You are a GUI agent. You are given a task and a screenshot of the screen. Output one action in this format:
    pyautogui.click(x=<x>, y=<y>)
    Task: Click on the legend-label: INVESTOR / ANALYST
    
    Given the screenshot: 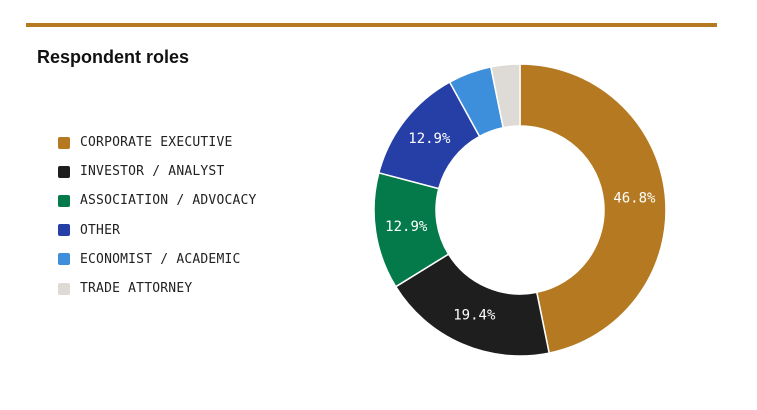 What is the action you would take?
    pyautogui.click(x=152, y=172)
    